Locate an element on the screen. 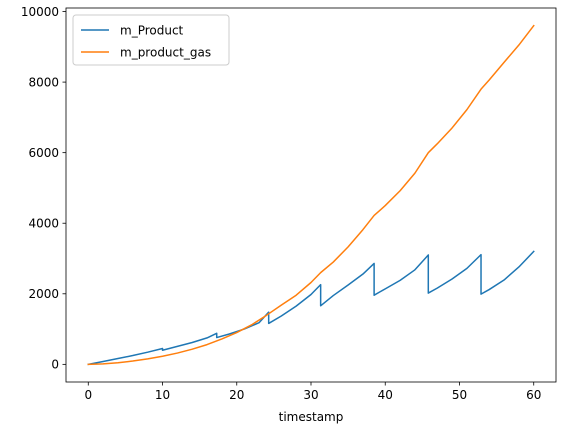  x-tick-label: 30 is located at coordinates (310, 395).